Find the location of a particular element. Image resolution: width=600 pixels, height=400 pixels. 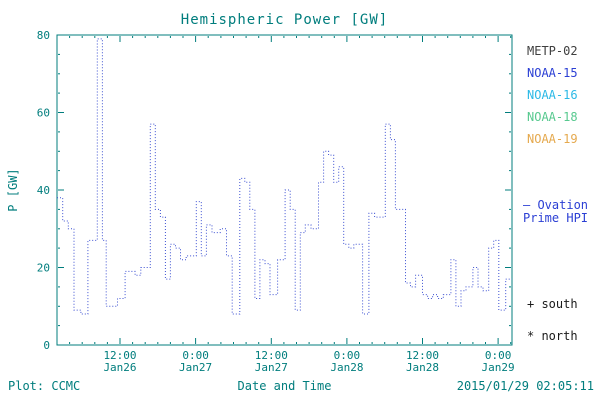

y-tick-label: 60 is located at coordinates (43, 113).